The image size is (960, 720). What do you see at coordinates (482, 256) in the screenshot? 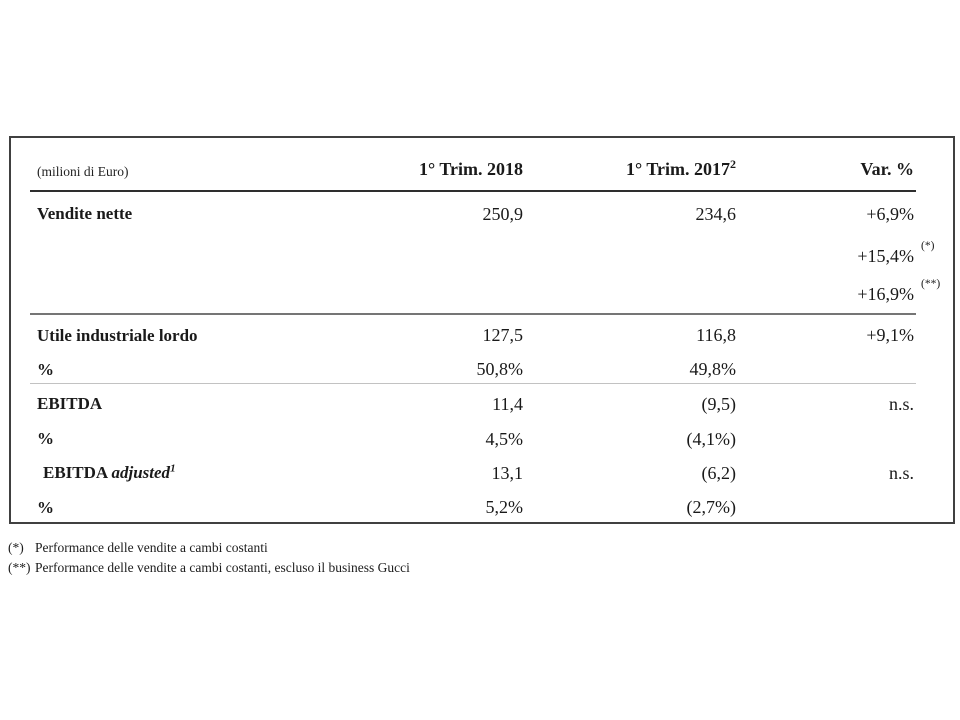
I see `table-row: +15,4% (*)` at bounding box center [482, 256].